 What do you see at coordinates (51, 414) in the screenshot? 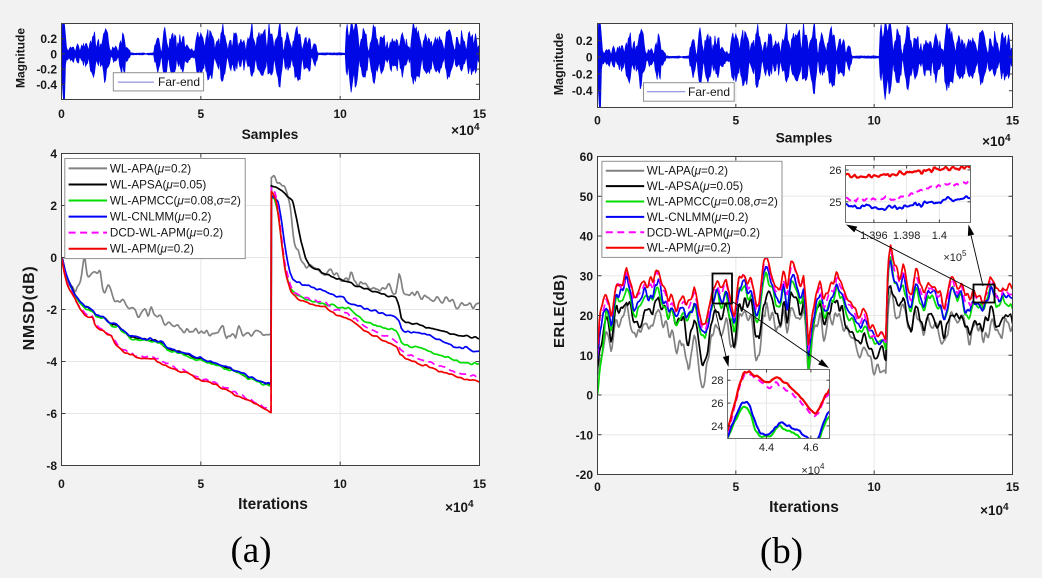
I see `svg-text: -6` at bounding box center [51, 414].